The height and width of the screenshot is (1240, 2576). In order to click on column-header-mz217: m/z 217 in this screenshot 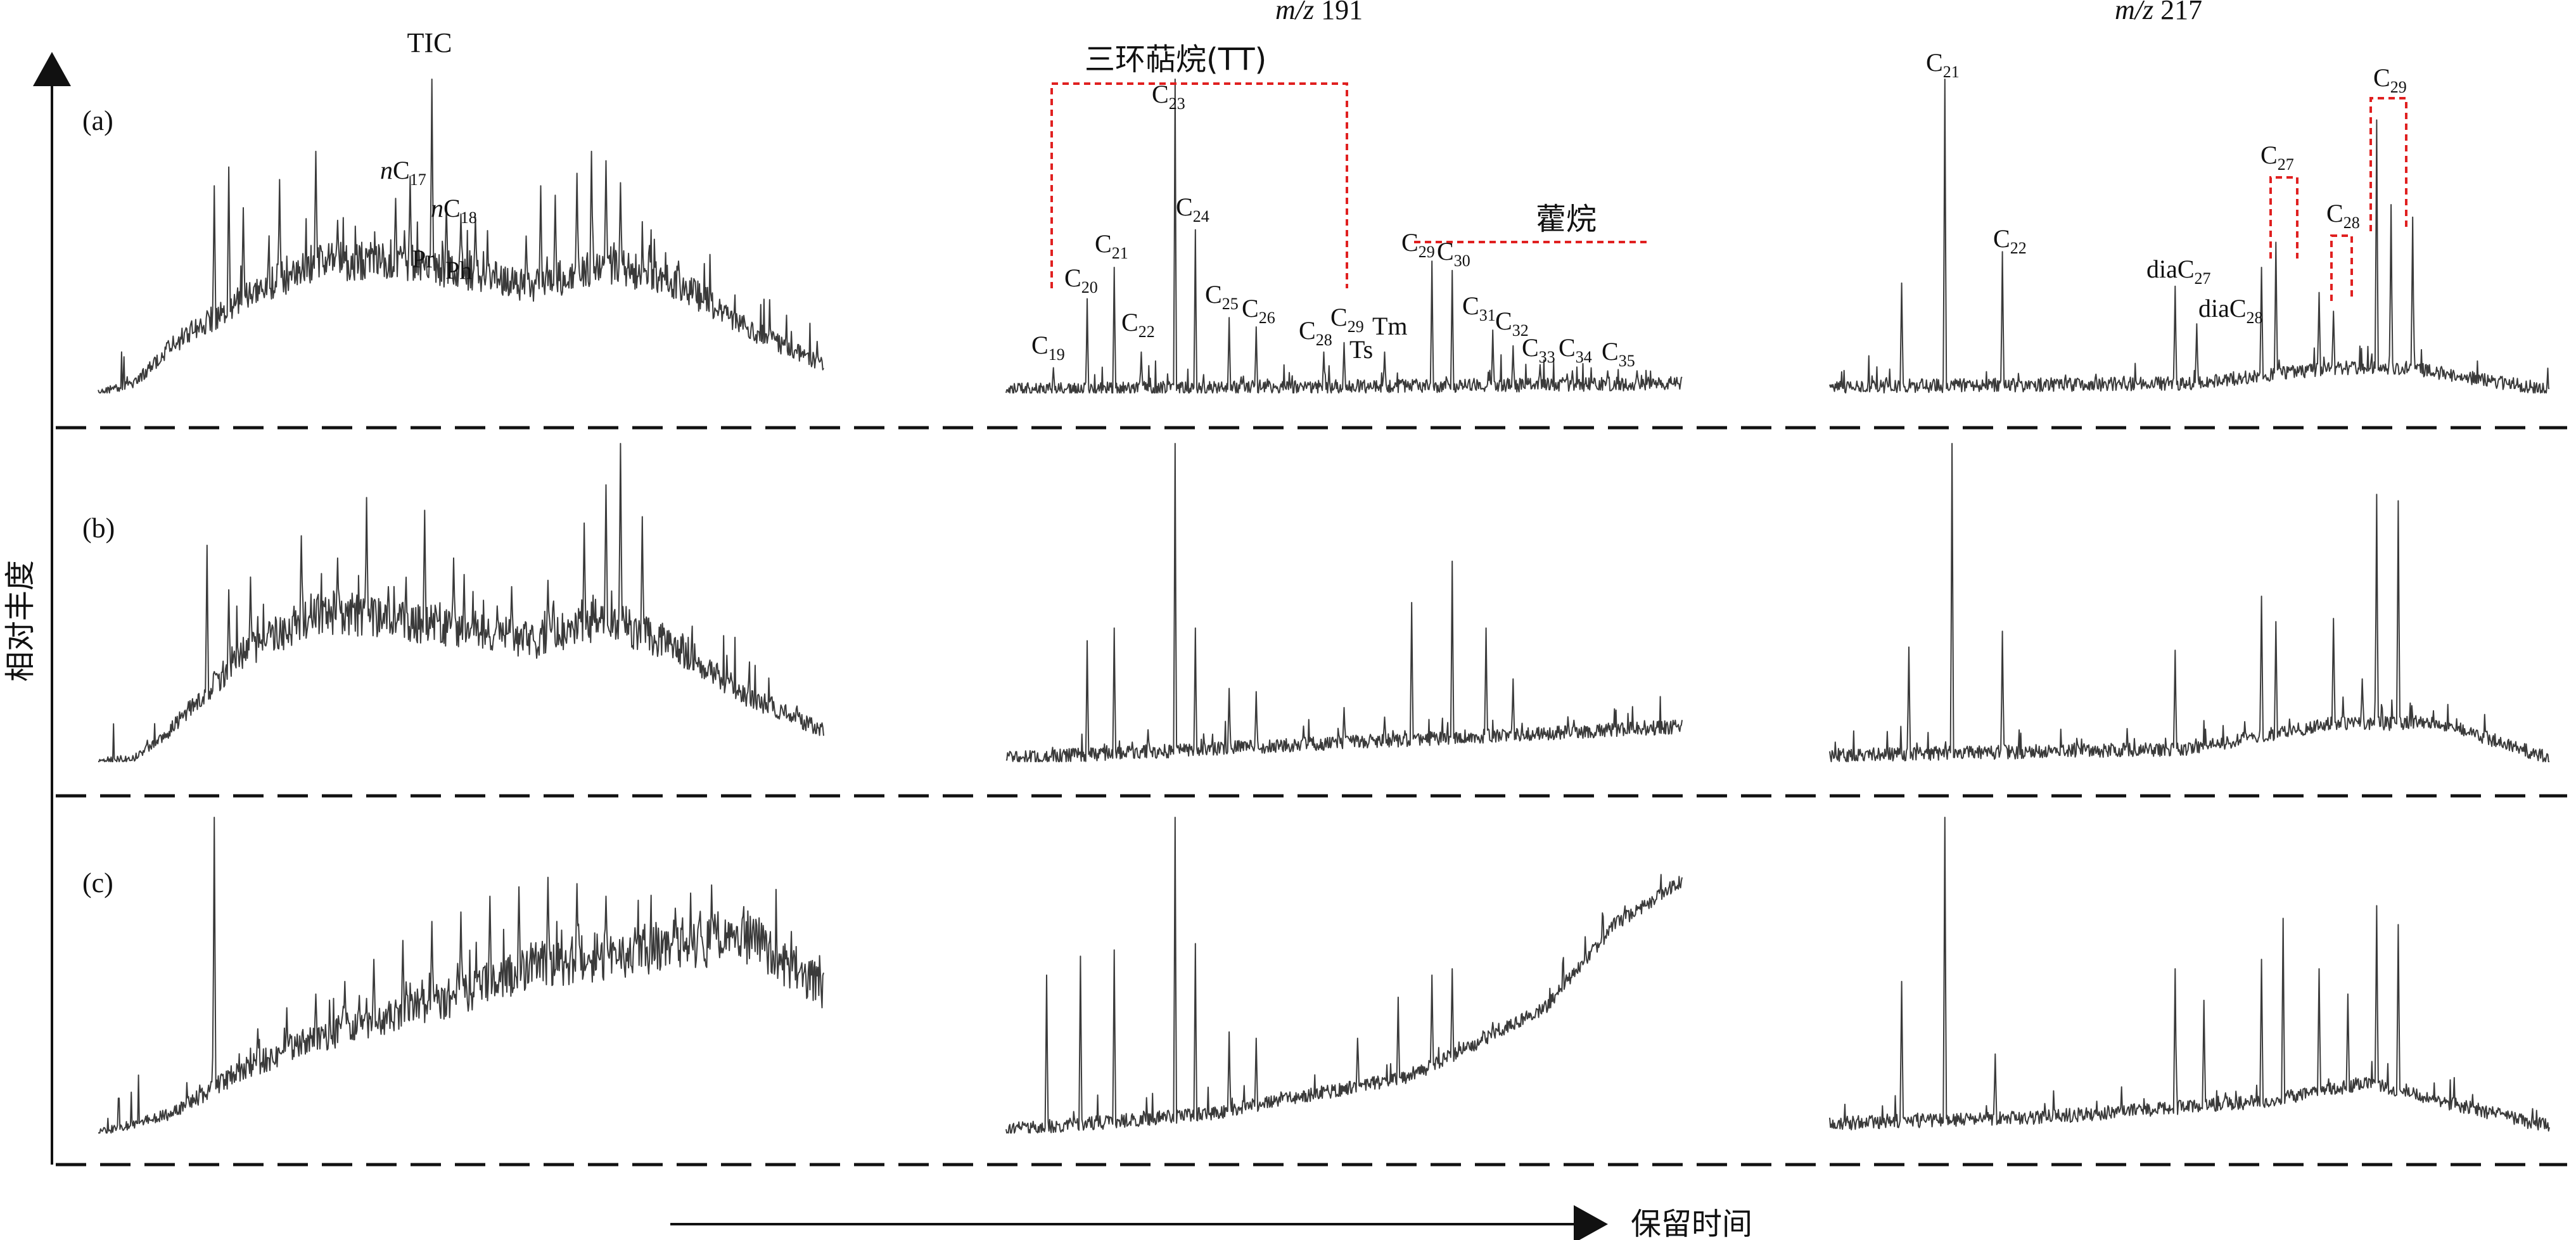, I will do `click(2158, 12)`.